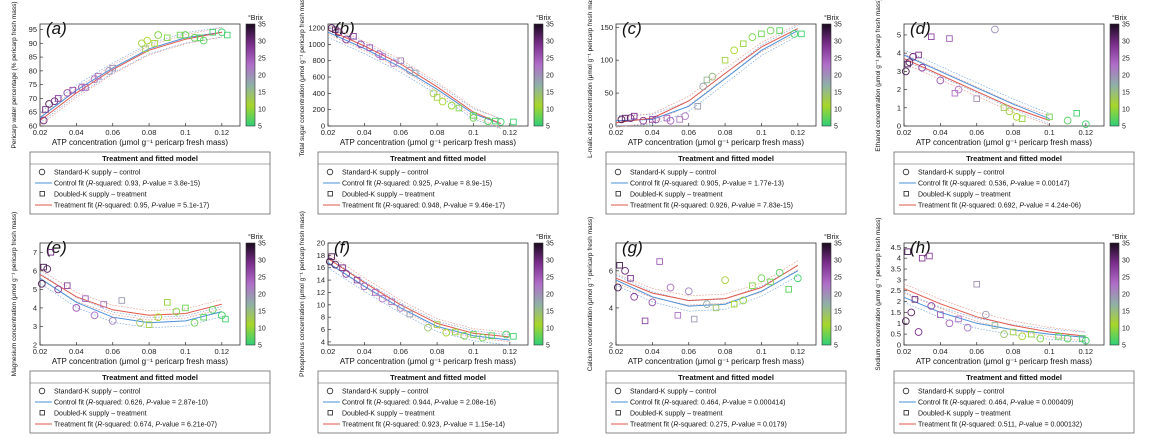 The image size is (1157, 443). What do you see at coordinates (262, 59) in the screenshot?
I see `colorbar-tick-label: 25` at bounding box center [262, 59].